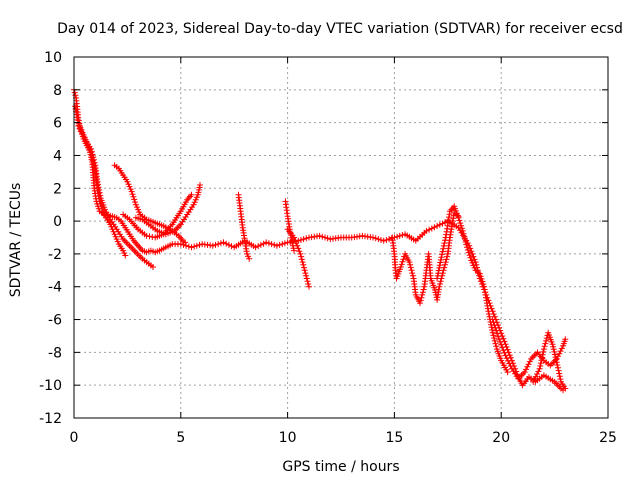 This screenshot has width=640, height=480. I want to click on x-tick-label: 20, so click(501, 438).